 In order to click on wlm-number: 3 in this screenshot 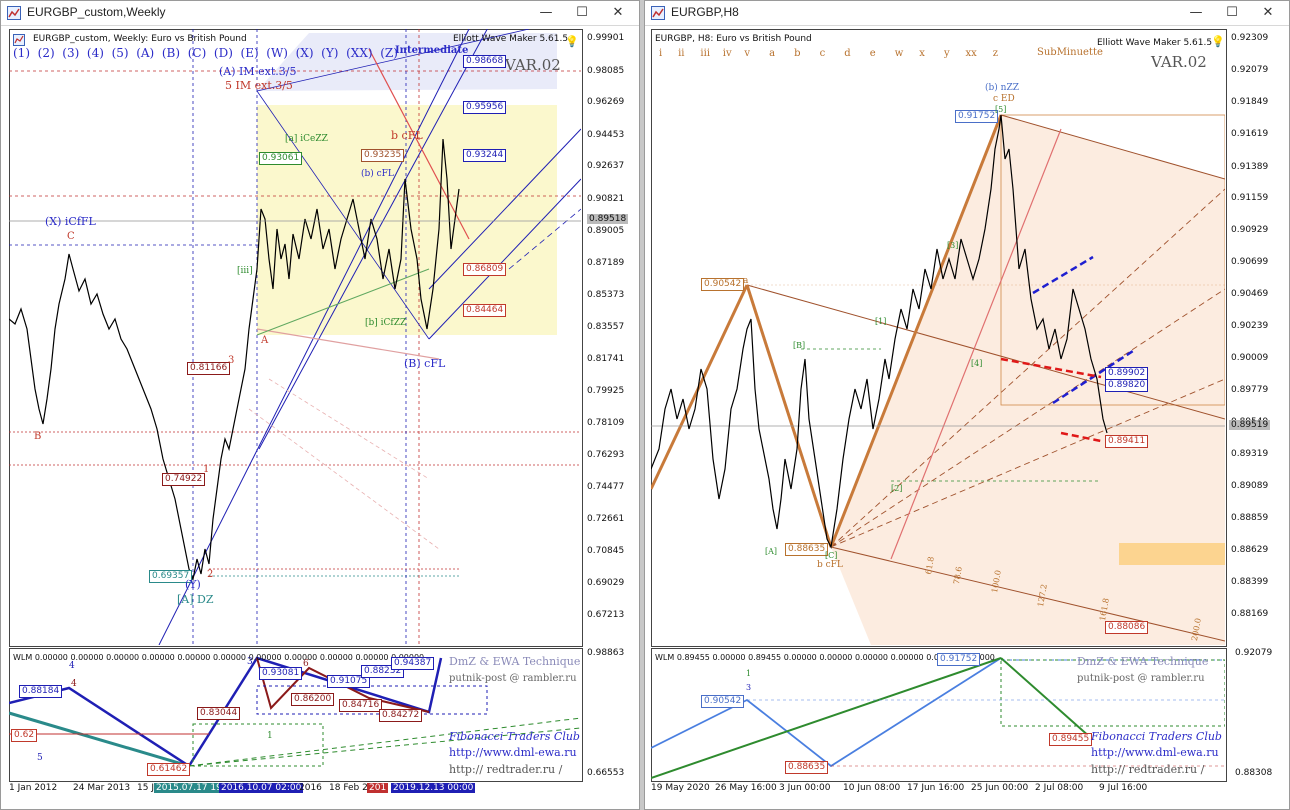, I will do `click(749, 687)`.